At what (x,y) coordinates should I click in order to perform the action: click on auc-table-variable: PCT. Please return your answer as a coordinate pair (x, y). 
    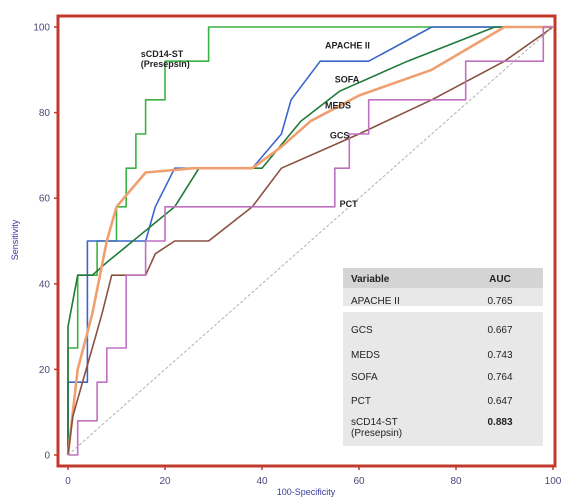
    Looking at the image, I should click on (361, 401).